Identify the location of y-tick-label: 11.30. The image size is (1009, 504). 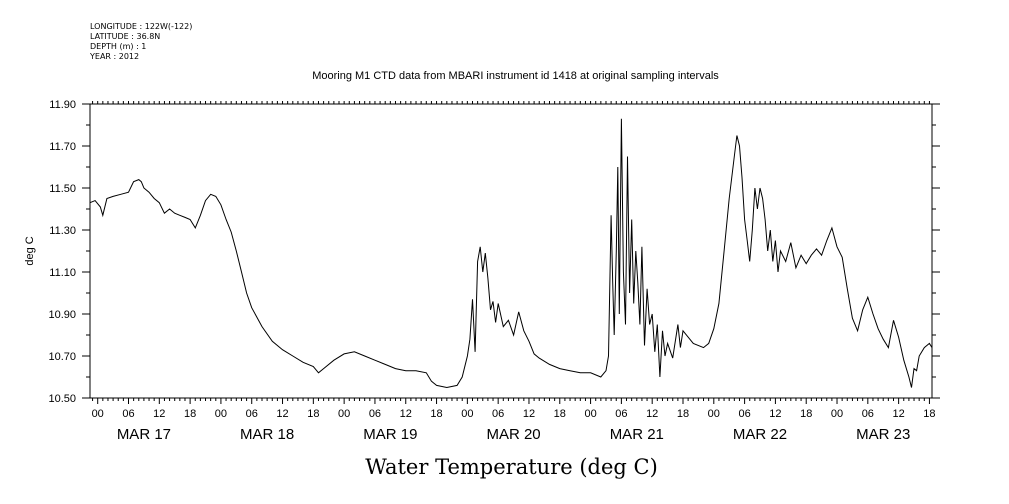
(62, 231).